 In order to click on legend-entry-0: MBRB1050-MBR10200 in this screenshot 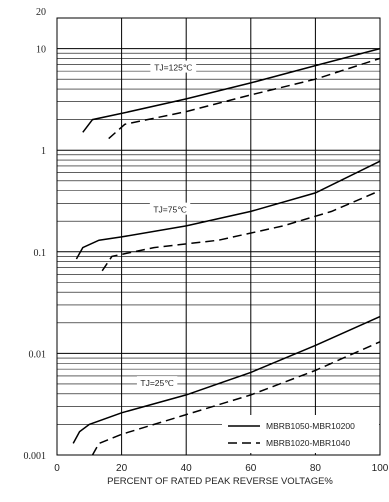, I will do `click(310, 426)`.